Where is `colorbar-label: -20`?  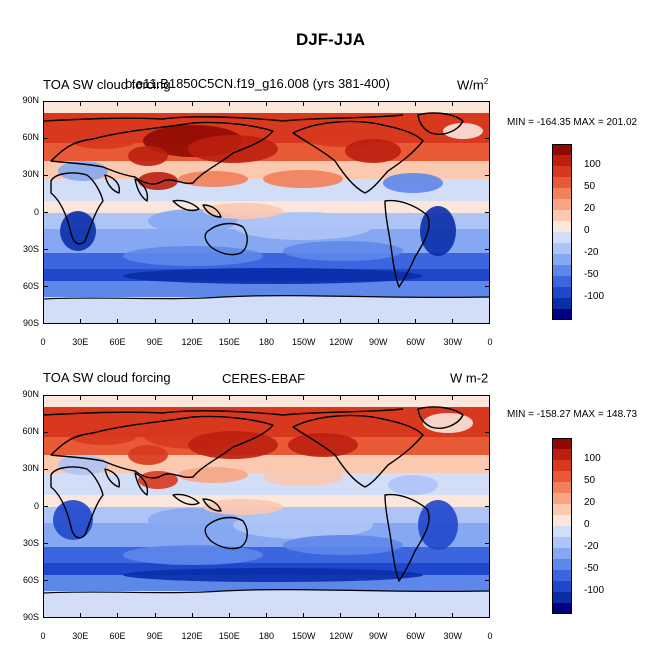
colorbar-label: -20 is located at coordinates (591, 546).